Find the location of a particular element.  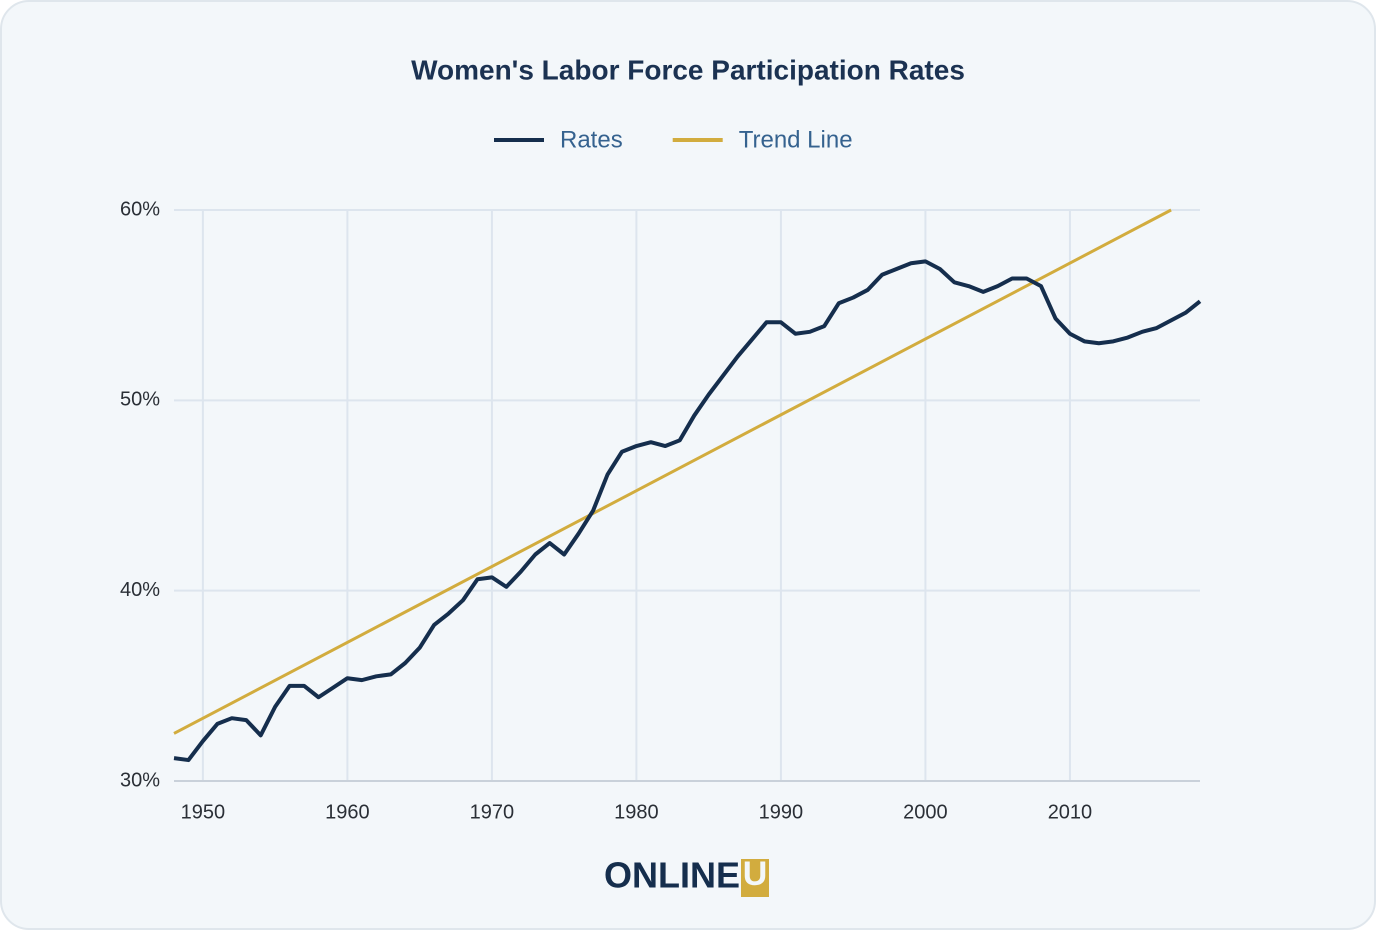

logo-text: ONLINE is located at coordinates (672, 875).